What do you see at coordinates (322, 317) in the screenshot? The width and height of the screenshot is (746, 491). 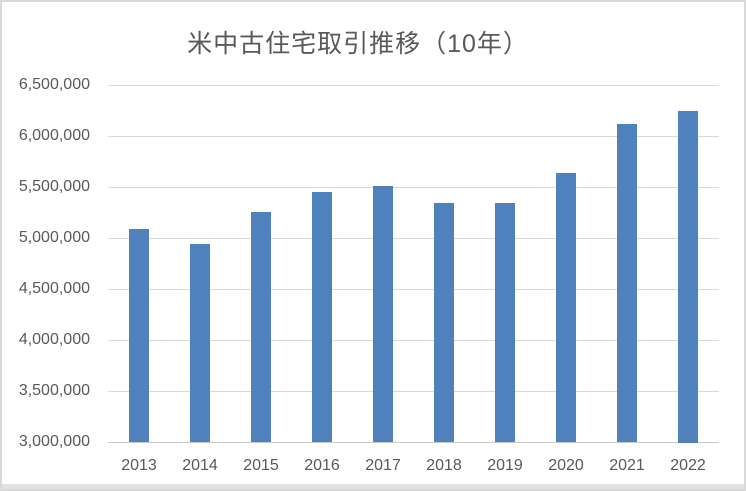 I see `bar-2016` at bounding box center [322, 317].